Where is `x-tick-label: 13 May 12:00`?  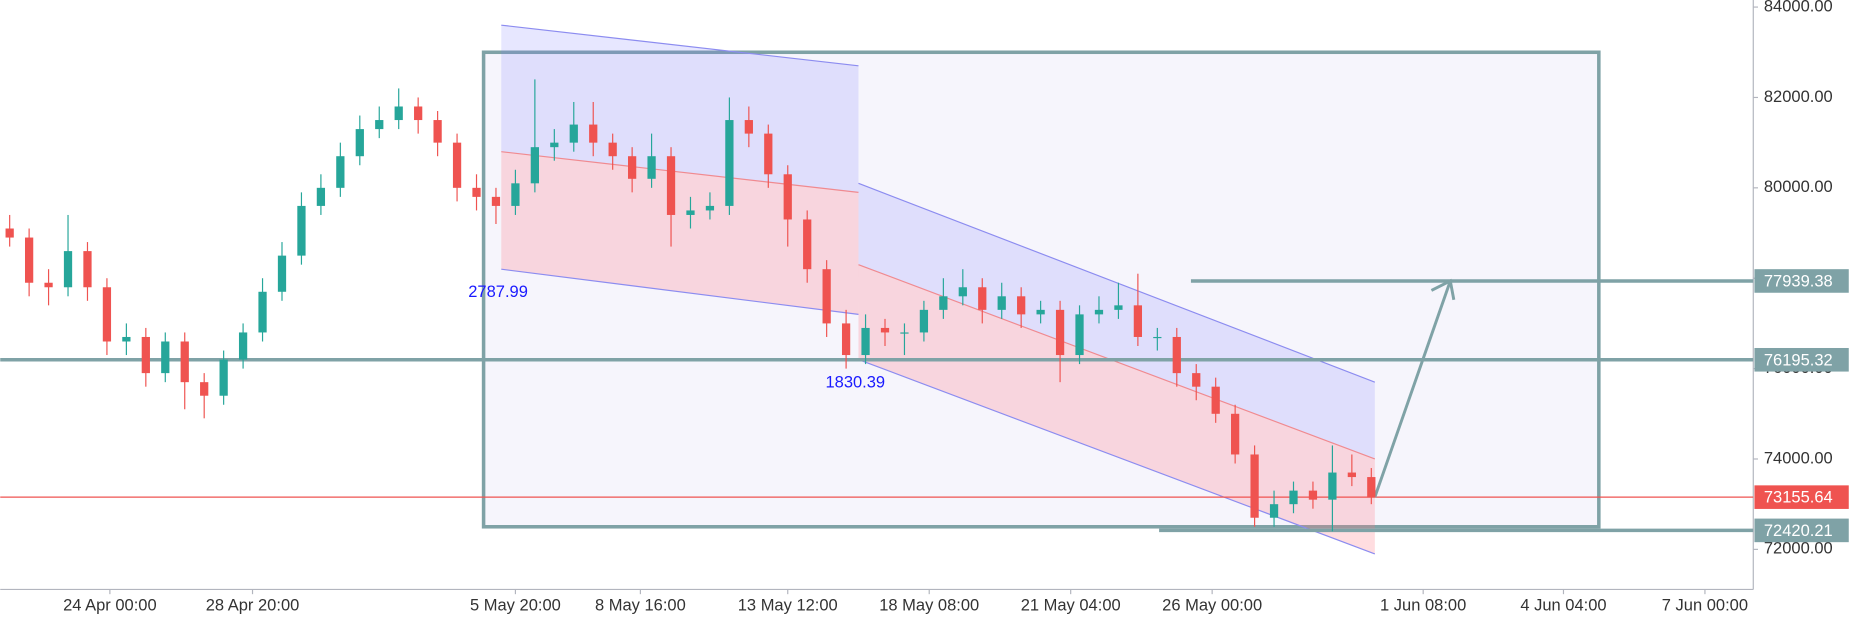 x-tick-label: 13 May 12:00 is located at coordinates (788, 605).